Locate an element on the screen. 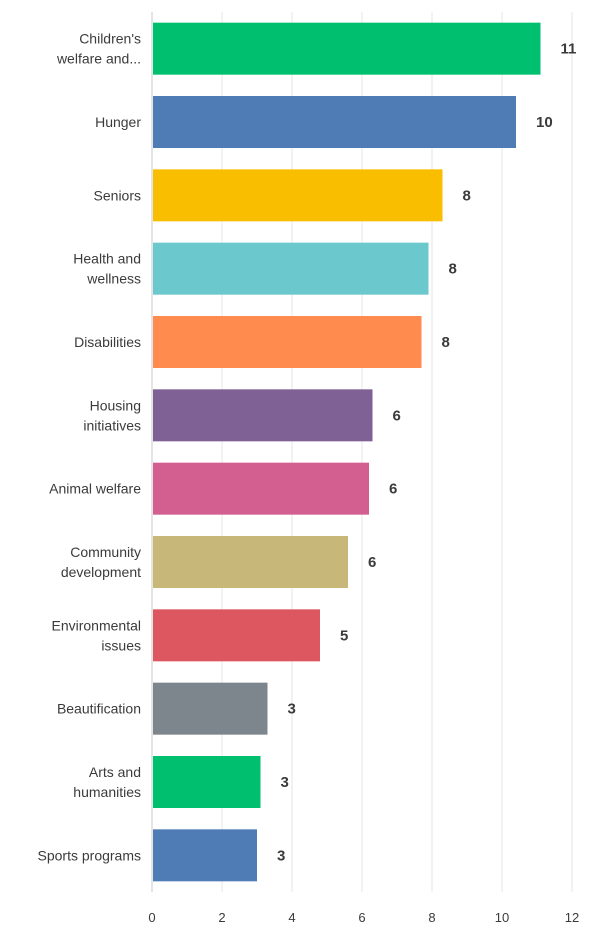 The image size is (600, 932). category-label: Housing initiatives is located at coordinates (112, 415).